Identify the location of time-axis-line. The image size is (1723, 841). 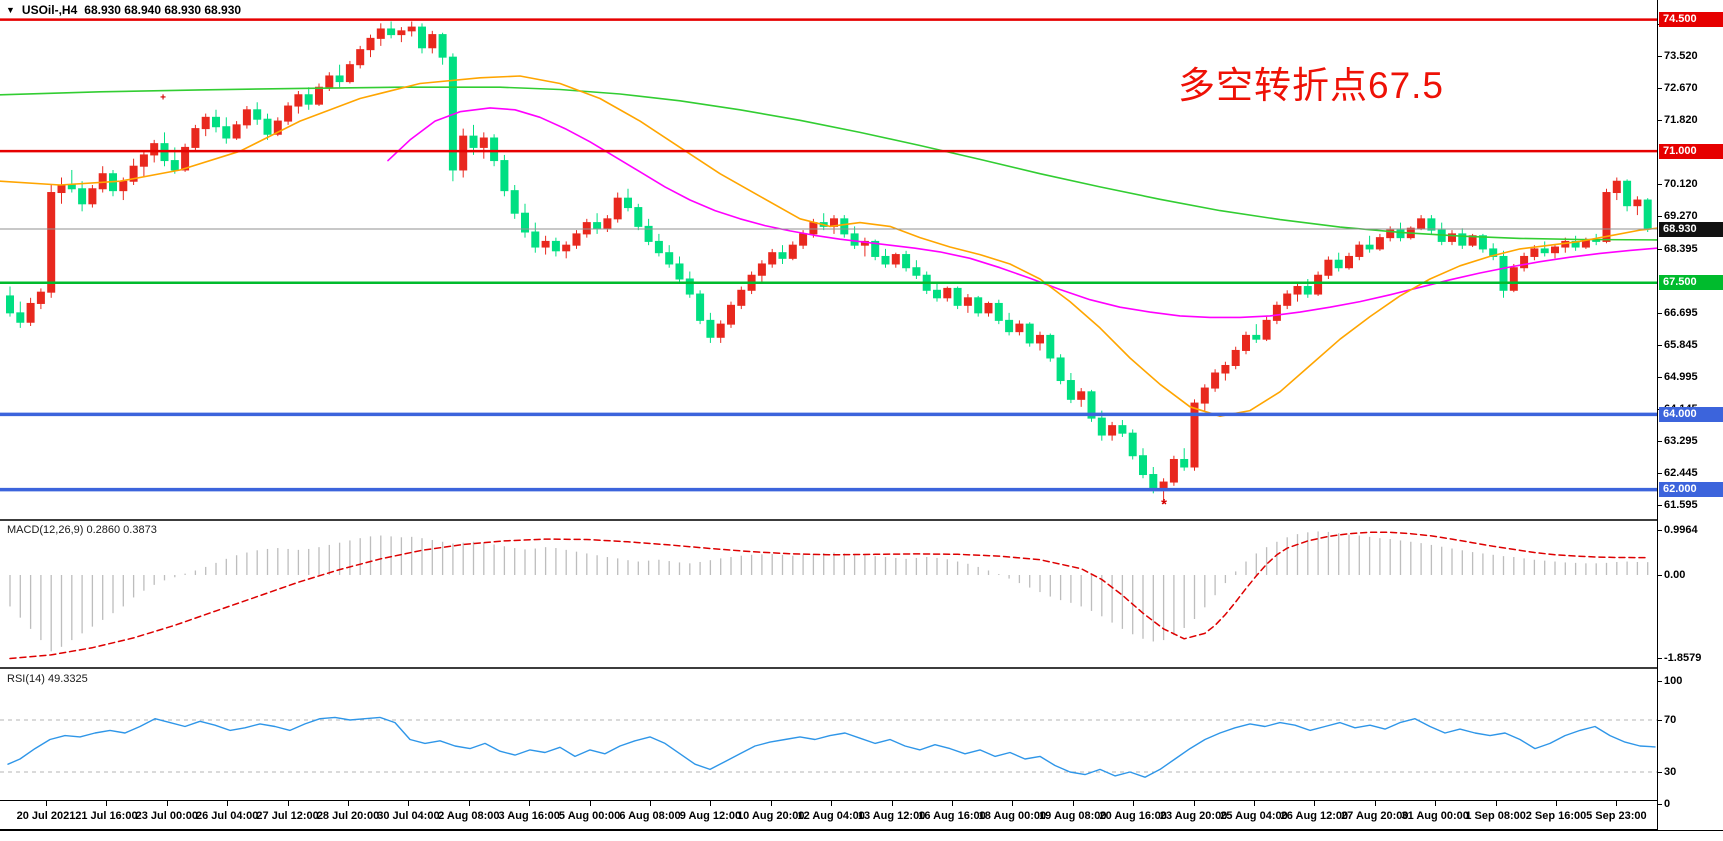
(861, 800).